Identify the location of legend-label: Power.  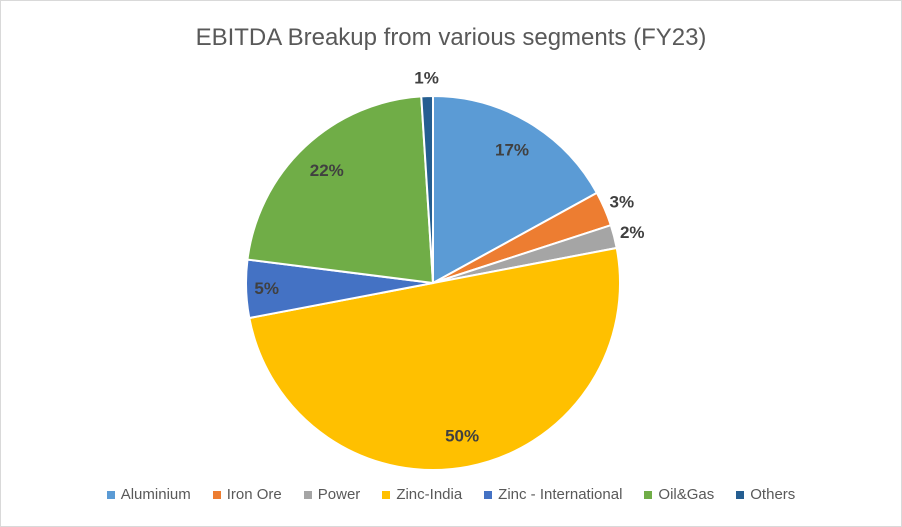
(339, 494).